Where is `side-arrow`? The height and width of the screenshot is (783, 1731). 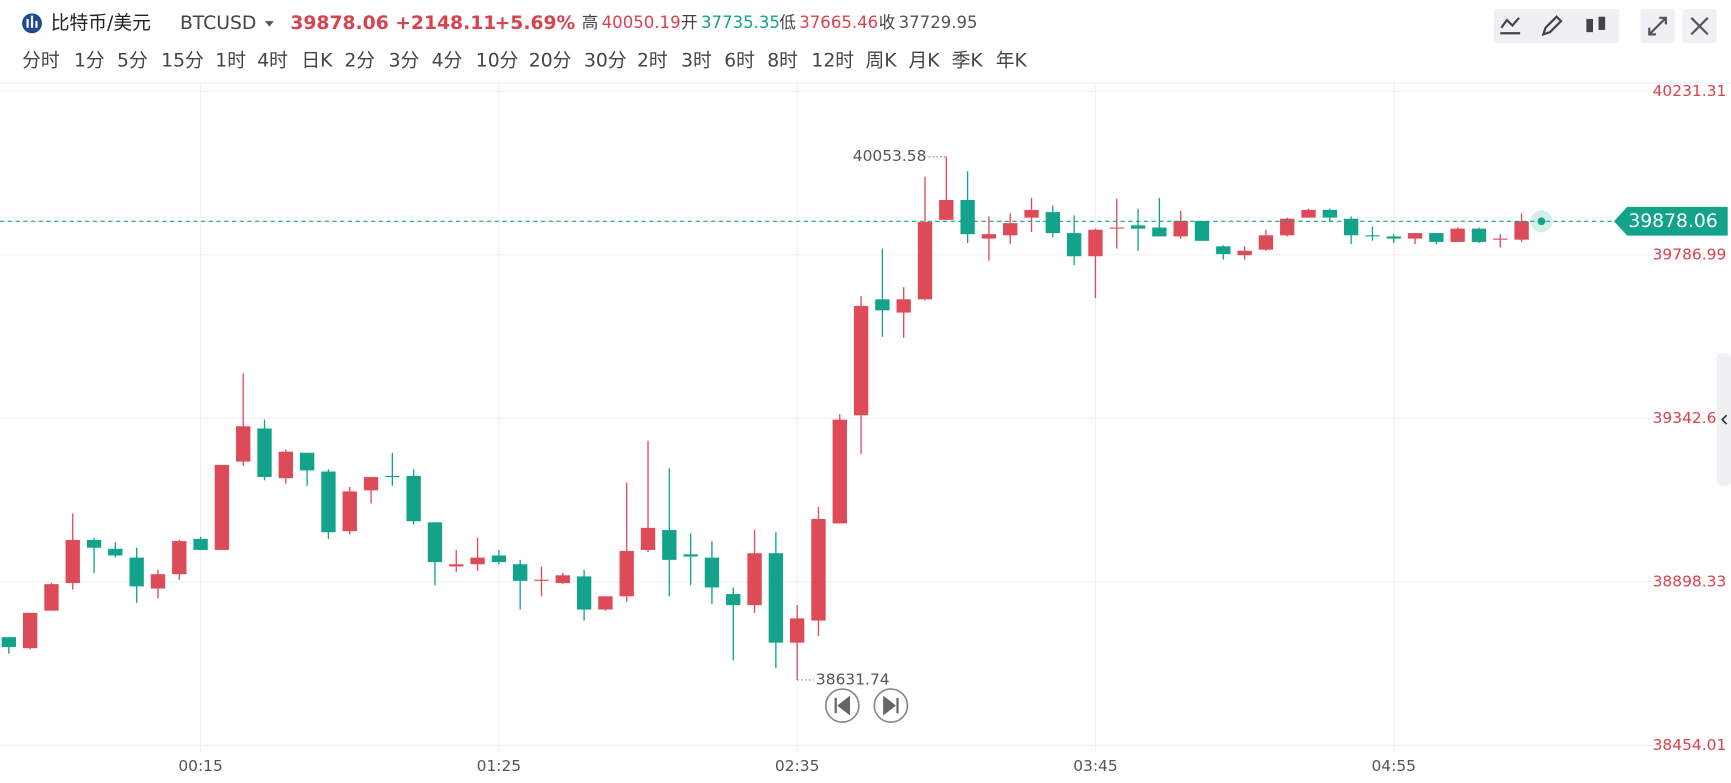
side-arrow is located at coordinates (1724, 419).